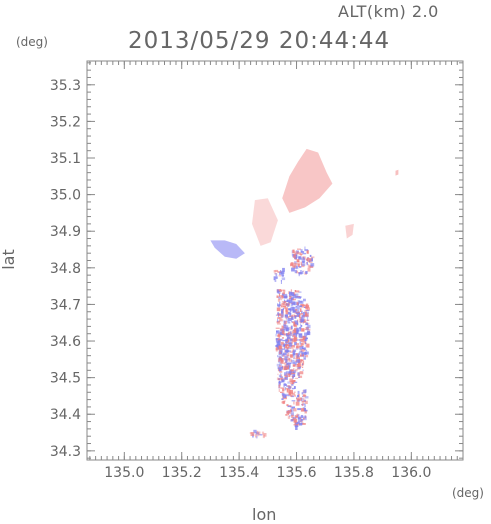 The height and width of the screenshot is (524, 491). What do you see at coordinates (65, 379) in the screenshot?
I see `y-tick-label: 34.5` at bounding box center [65, 379].